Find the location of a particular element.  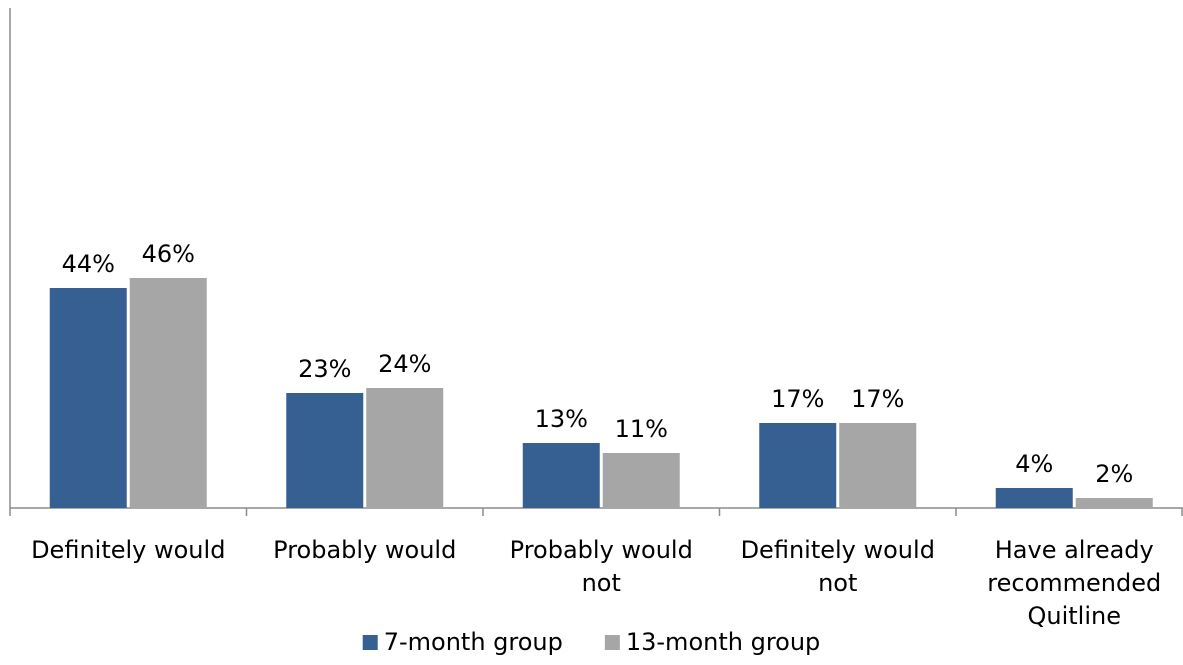

chart-legend: 7-month group 13-month group is located at coordinates (591, 642).